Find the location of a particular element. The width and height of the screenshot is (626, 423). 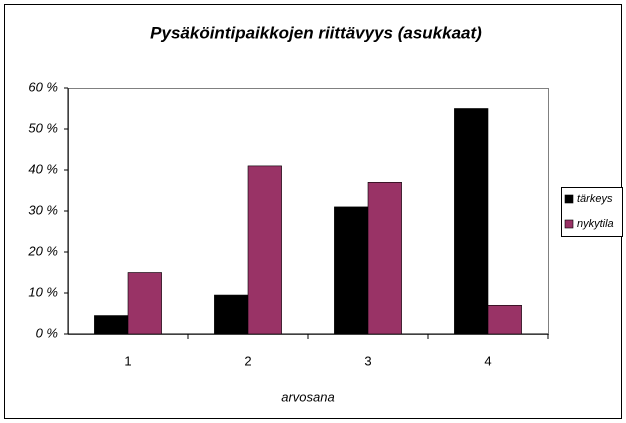

y-tick-label: 50 % is located at coordinates (43, 127).